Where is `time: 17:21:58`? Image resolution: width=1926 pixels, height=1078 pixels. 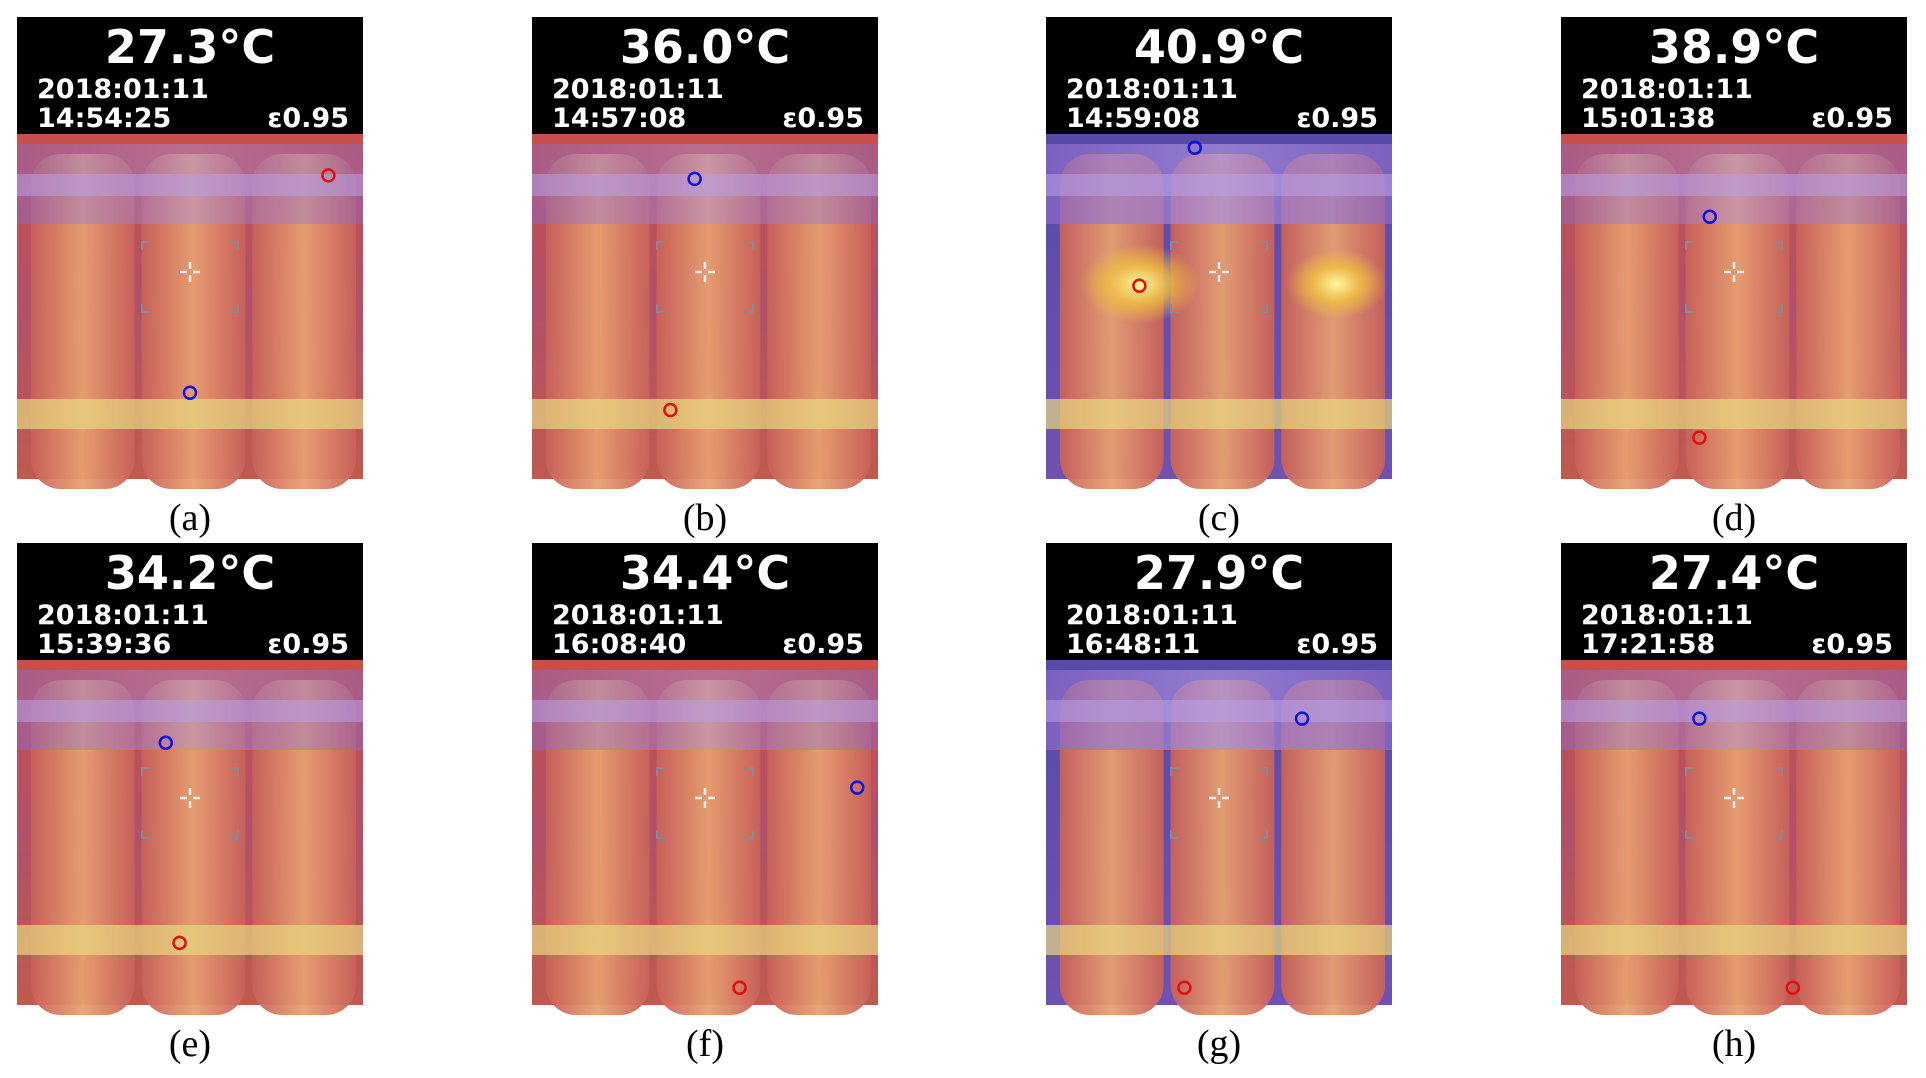
time: 17:21:58 is located at coordinates (1648, 644).